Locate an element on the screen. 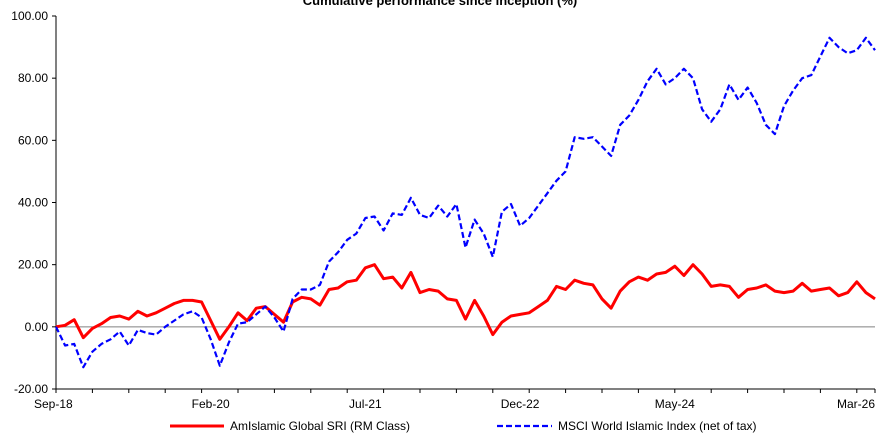 The height and width of the screenshot is (441, 877). y-tick-label: 40.00 is located at coordinates (33, 203).